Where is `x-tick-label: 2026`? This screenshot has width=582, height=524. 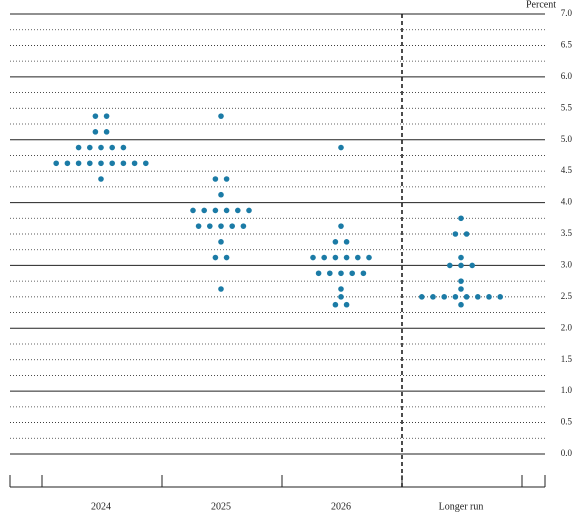 x-tick-label: 2026 is located at coordinates (341, 506).